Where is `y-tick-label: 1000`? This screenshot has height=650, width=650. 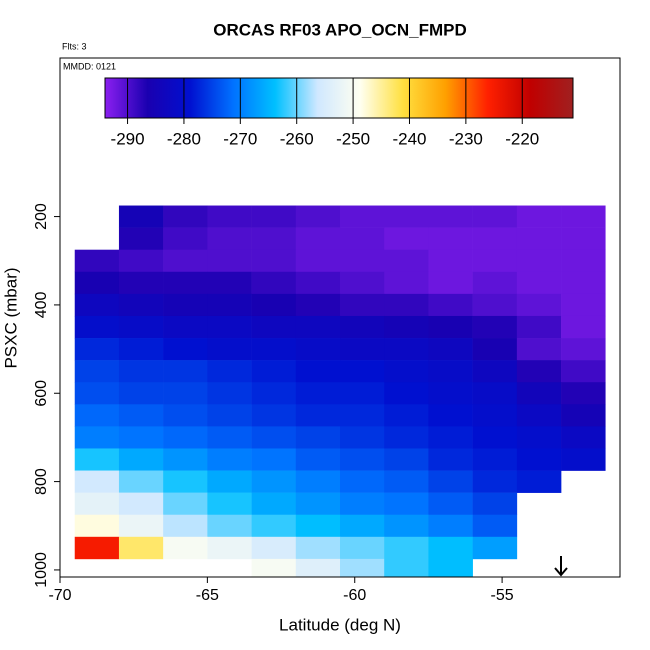 y-tick-label: 1000 is located at coordinates (41, 570).